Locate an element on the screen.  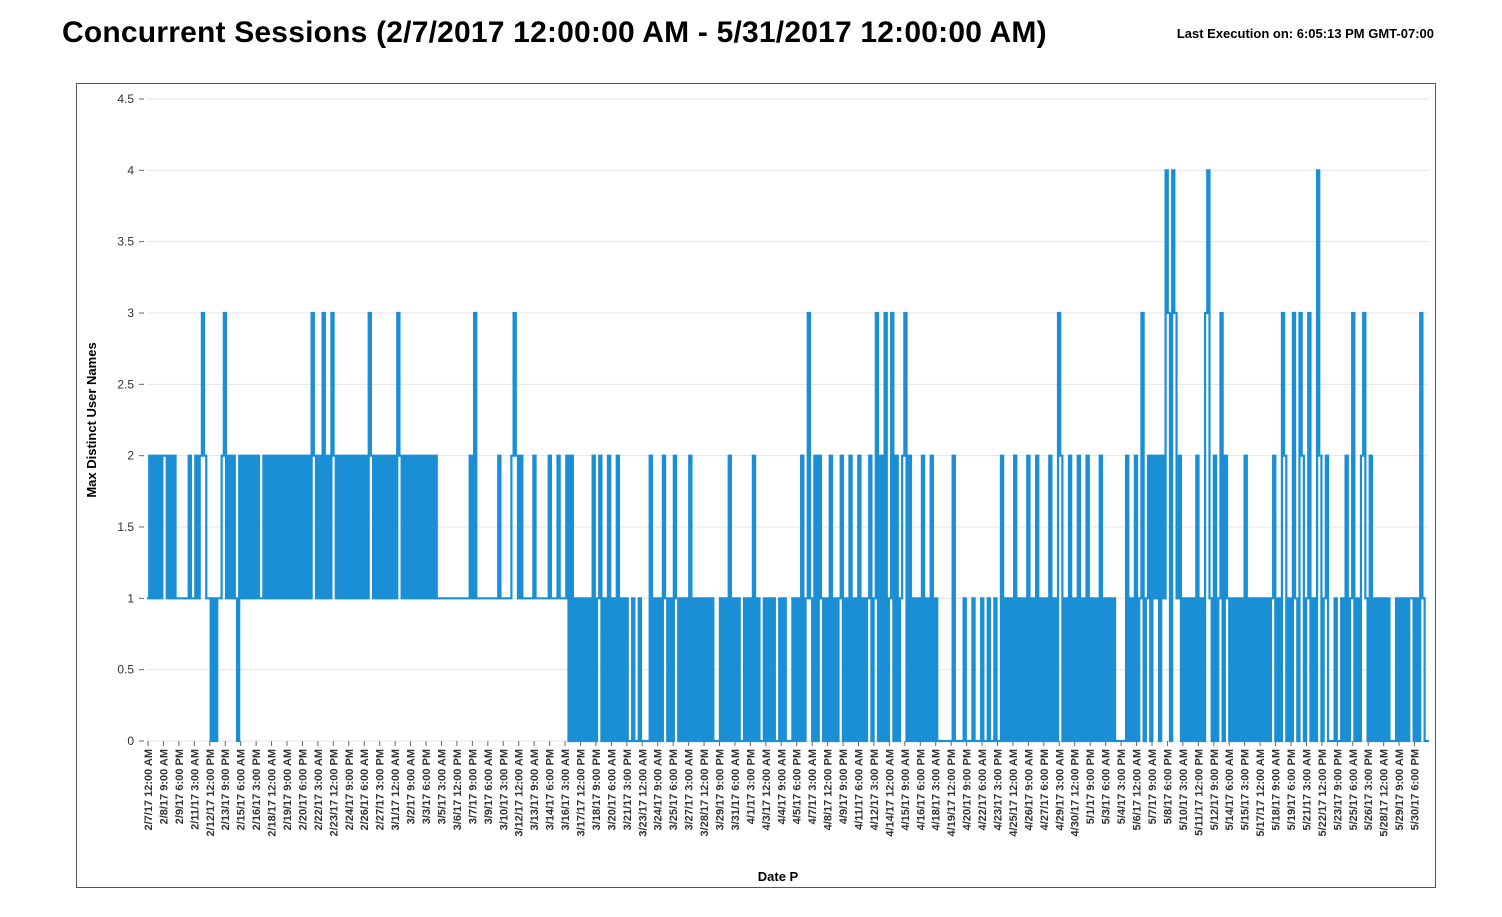
y-tick-label-7: 3.5 is located at coordinates (125, 242).